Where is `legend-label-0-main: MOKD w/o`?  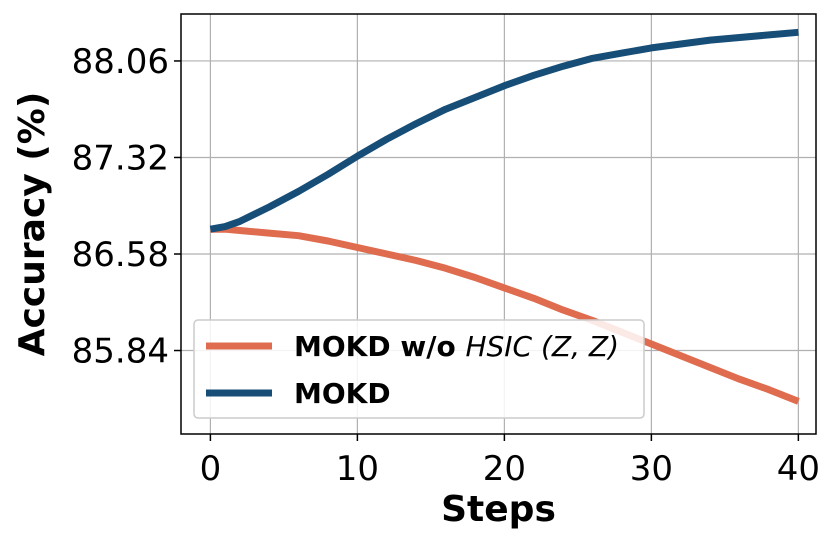 legend-label-0-main: MOKD w/o is located at coordinates (379, 346).